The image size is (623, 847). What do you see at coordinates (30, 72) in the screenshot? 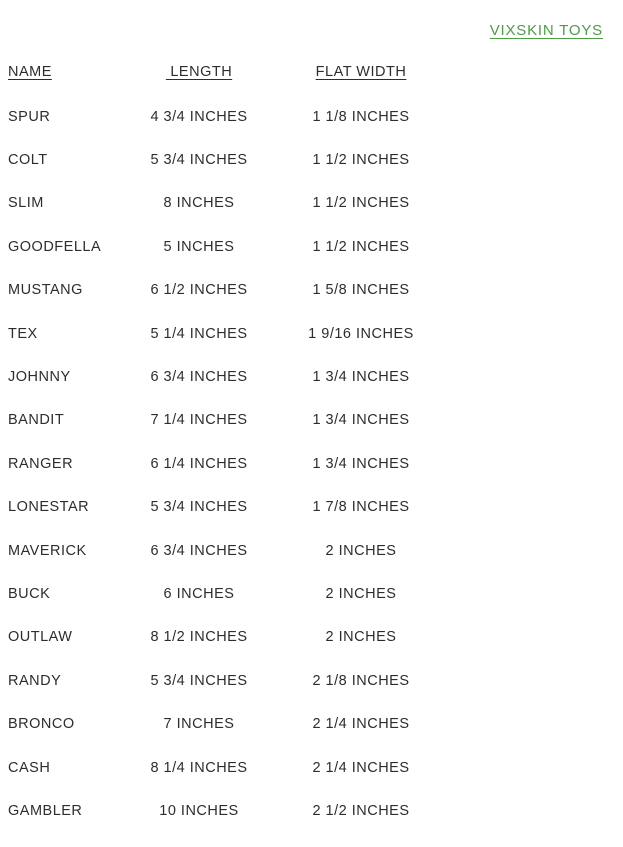
I see `col-header-name: NAME` at bounding box center [30, 72].